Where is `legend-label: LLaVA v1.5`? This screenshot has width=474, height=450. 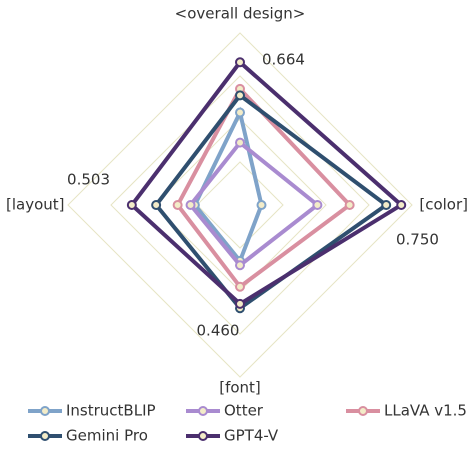 legend-label: LLaVA v1.5 is located at coordinates (425, 411).